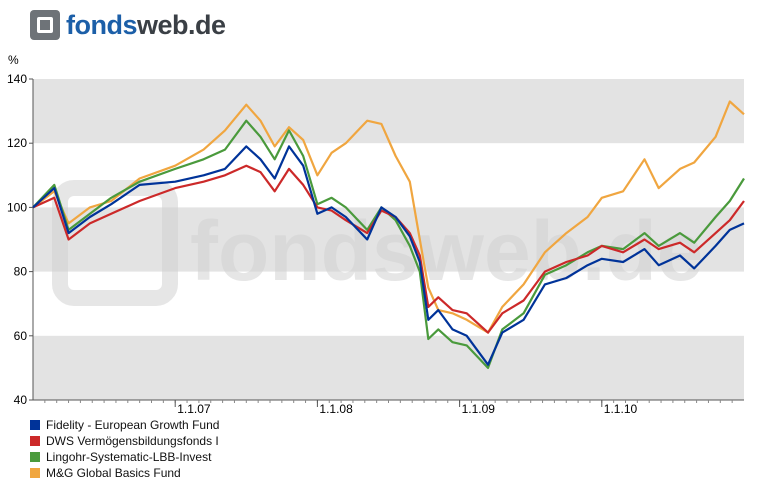  Describe the element at coordinates (21, 272) in the screenshot. I see `y-tick-label: 80` at that location.